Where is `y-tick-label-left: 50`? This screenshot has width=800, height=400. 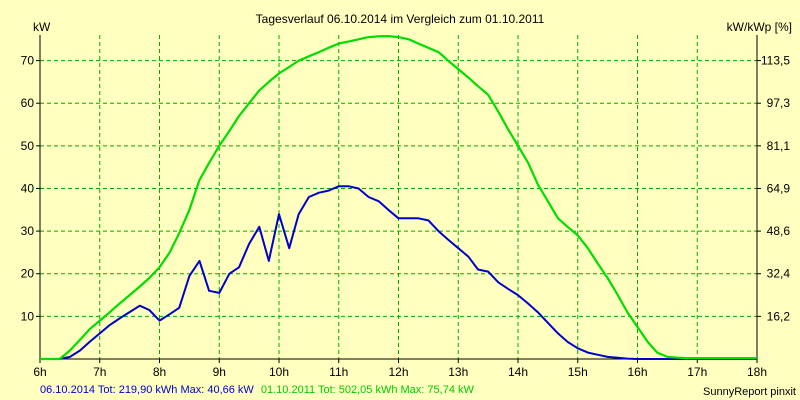
y-tick-label-left: 50 is located at coordinates (28, 146).